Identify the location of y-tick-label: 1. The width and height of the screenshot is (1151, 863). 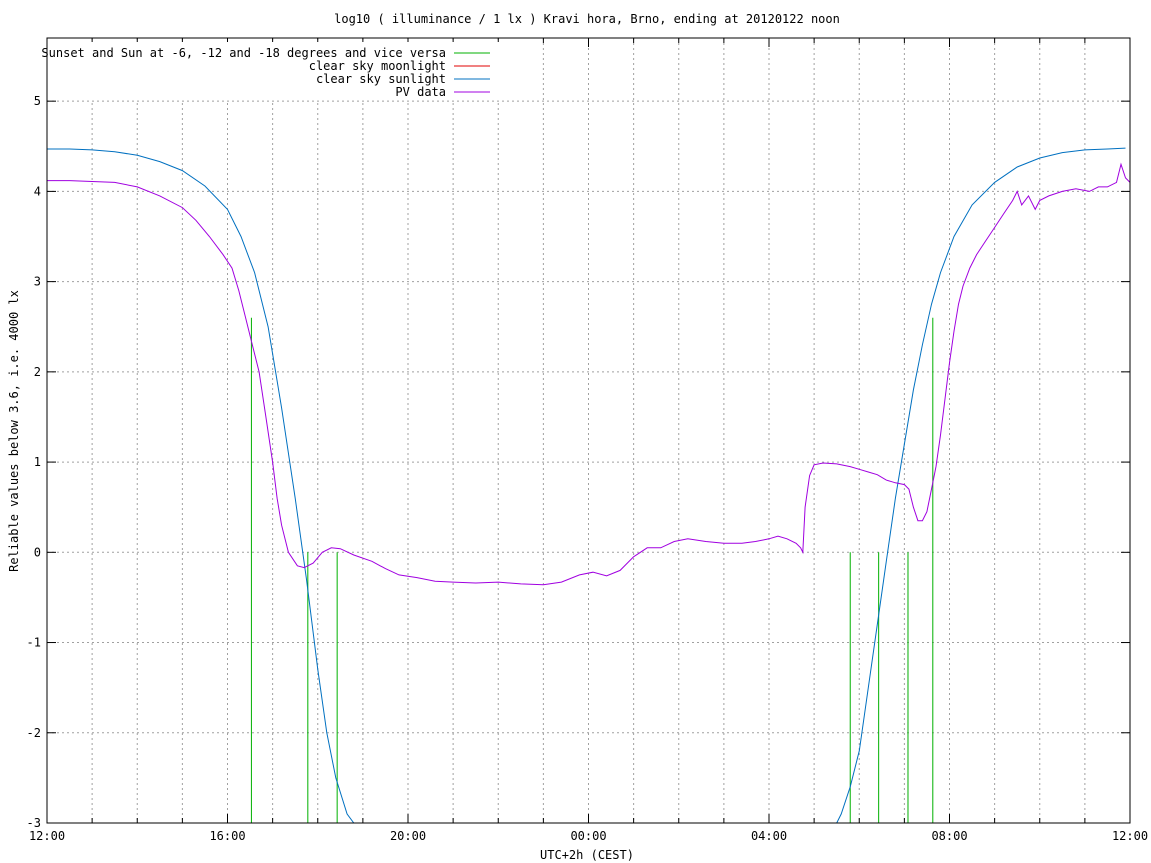
(37, 462).